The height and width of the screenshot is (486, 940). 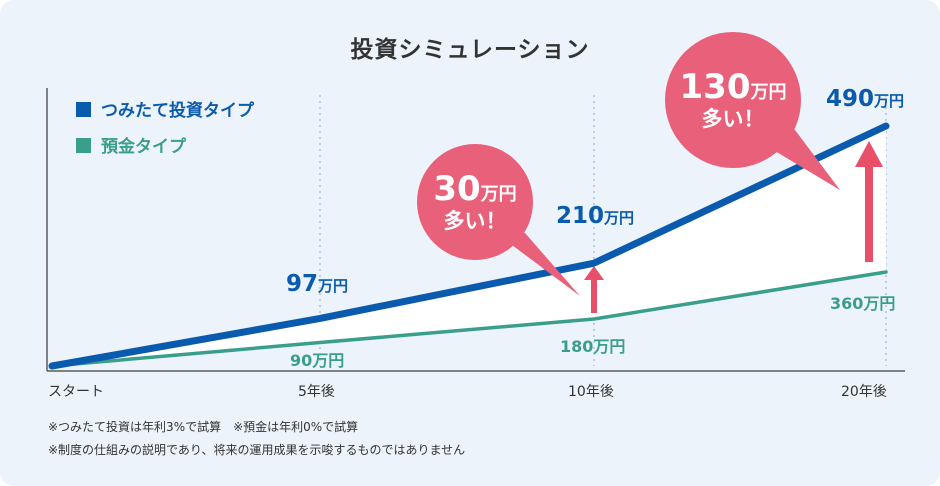 What do you see at coordinates (594, 296) in the screenshot?
I see `diff-arrow-10y-shaft` at bounding box center [594, 296].